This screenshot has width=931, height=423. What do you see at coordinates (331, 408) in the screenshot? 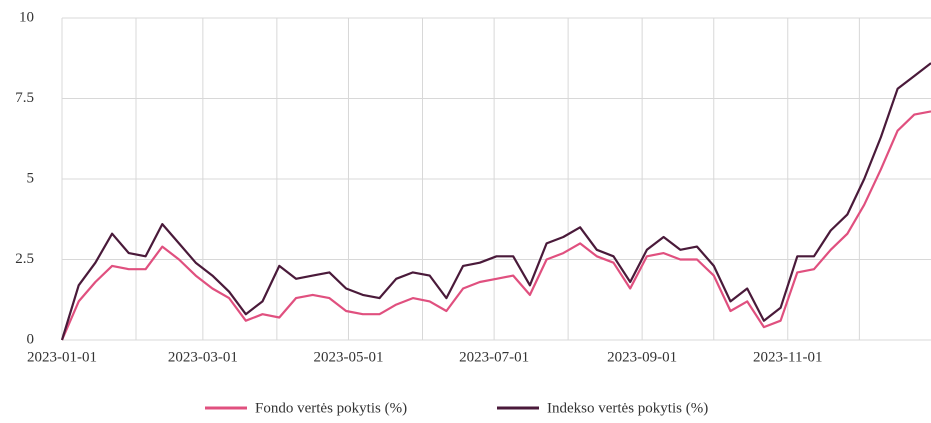
I see `legend-label: Fondo vertės pokytis (%)` at bounding box center [331, 408].